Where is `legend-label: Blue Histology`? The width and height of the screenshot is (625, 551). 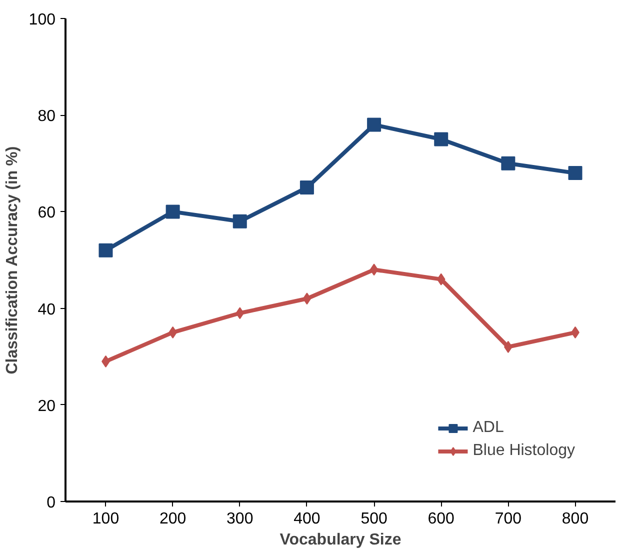
legend-label: Blue Histology is located at coordinates (523, 451).